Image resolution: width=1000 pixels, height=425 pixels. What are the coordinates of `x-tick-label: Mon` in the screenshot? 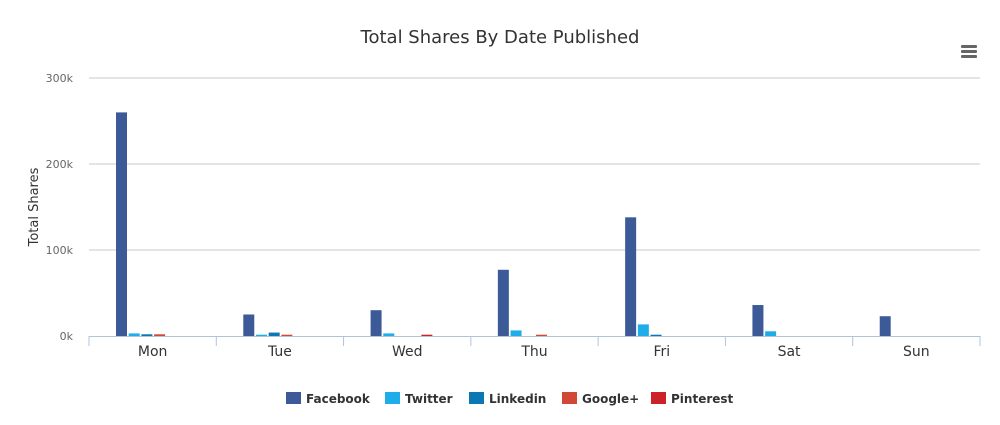 It's located at (153, 352).